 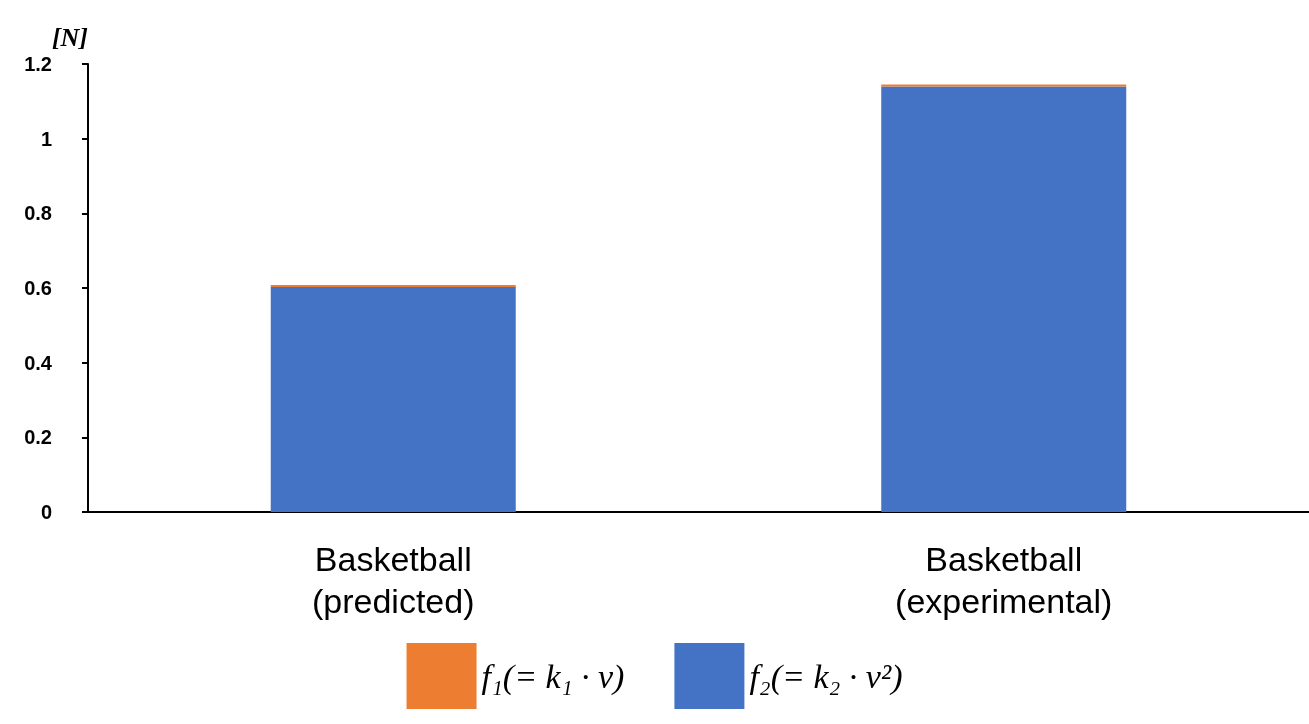 What do you see at coordinates (826, 676) in the screenshot?
I see `legend-label: f₂(= k₂ · v²)` at bounding box center [826, 676].